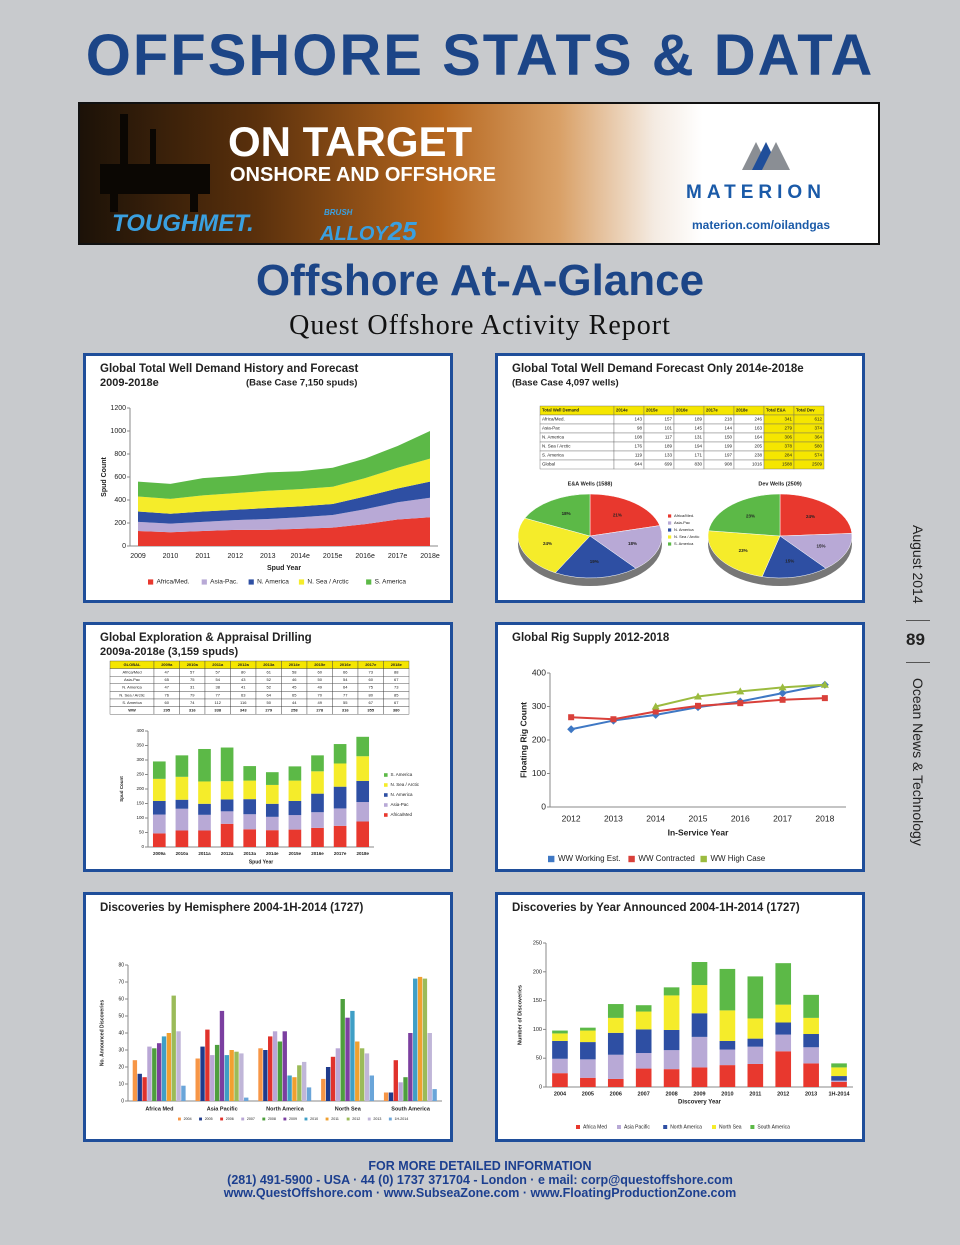  What do you see at coordinates (539, 773) in the screenshot?
I see `y-tick-label: 100` at bounding box center [539, 773].